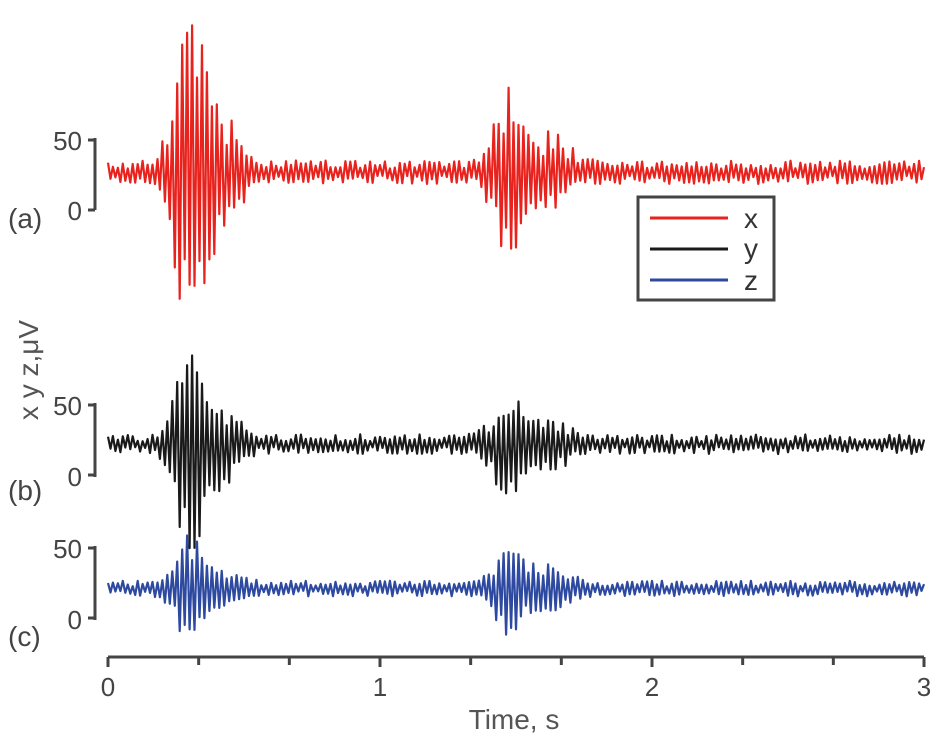 This screenshot has height=749, width=948. I want to click on legend-label-x: x, so click(751, 218).